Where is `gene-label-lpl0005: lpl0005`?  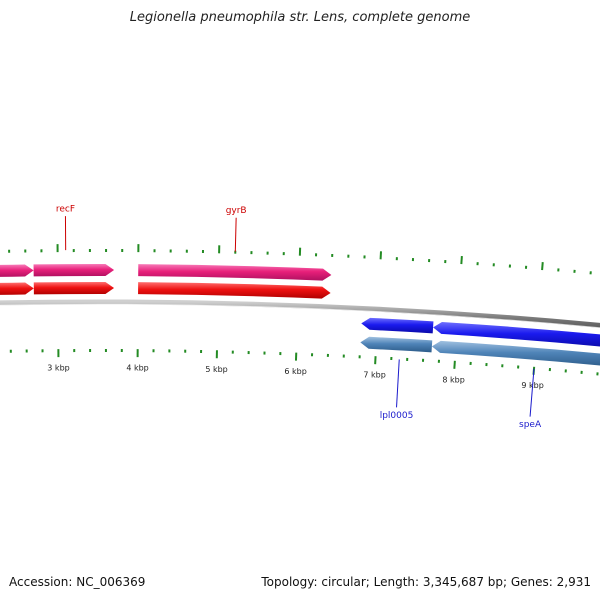
gene-label-lpl0005: lpl0005 is located at coordinates (397, 416).